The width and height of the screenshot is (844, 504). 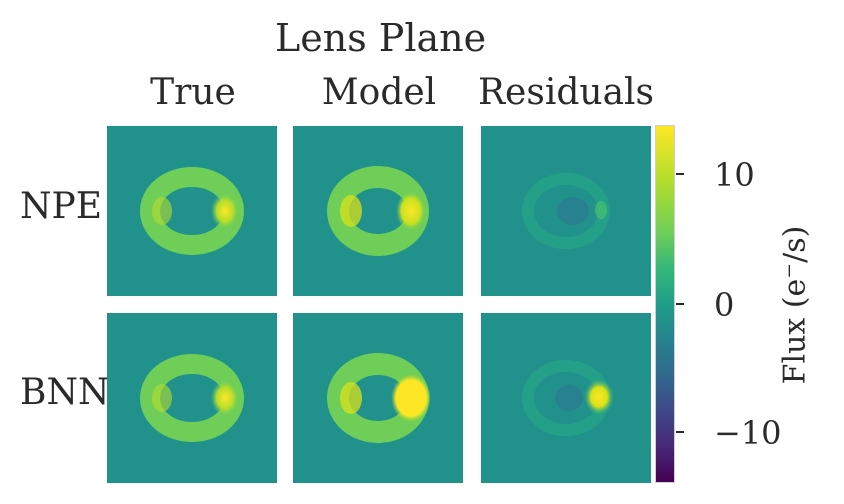 I want to click on colorbar-ticklabel-minus-10: −10, so click(x=748, y=433).